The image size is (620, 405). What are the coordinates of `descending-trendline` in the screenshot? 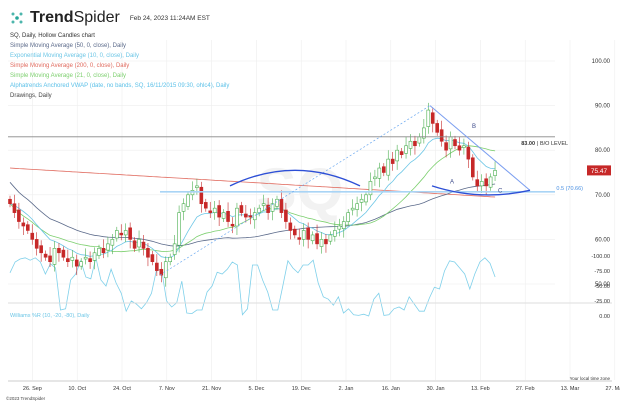 It's located at (480, 148).